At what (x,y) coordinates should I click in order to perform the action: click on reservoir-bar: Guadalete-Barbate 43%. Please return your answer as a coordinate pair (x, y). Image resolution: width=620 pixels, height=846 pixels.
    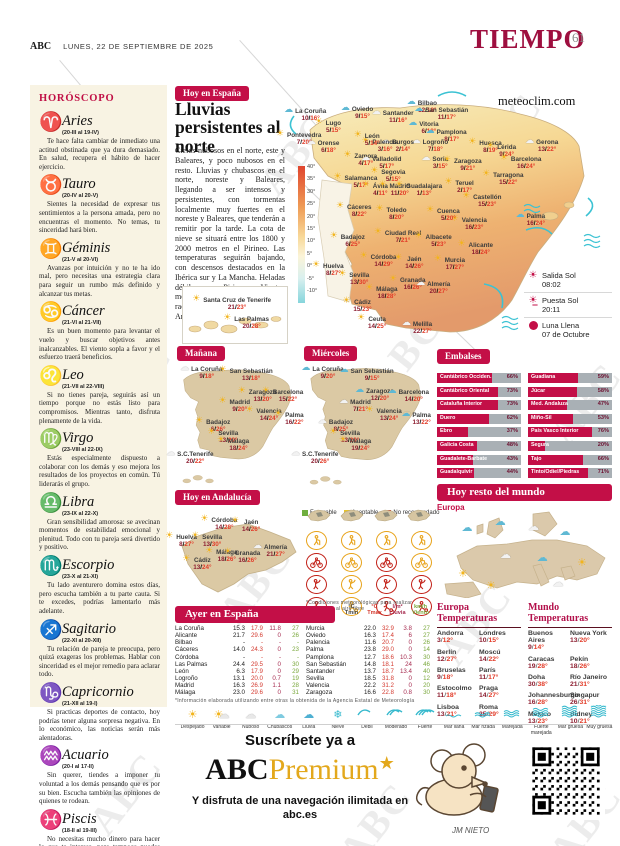
    Looking at the image, I should click on (479, 459).